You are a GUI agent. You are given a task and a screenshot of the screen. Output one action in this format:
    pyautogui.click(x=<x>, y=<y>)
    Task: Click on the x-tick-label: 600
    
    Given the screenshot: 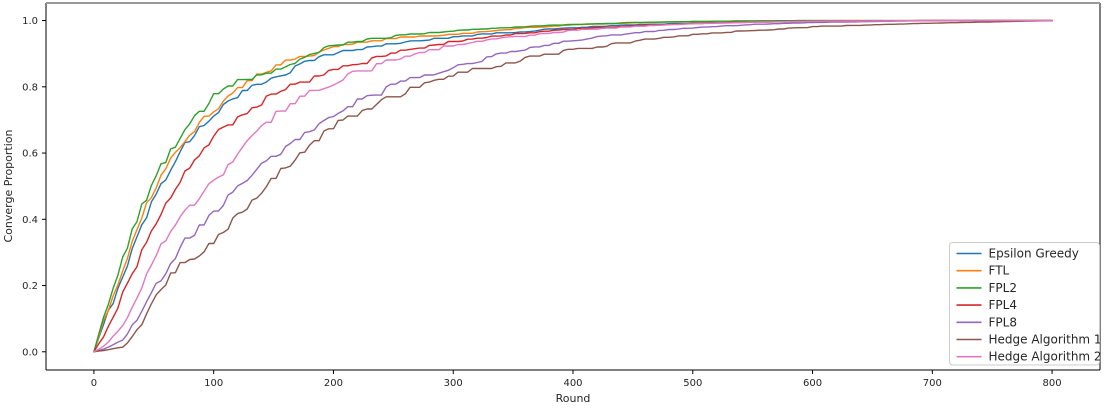 What is the action you would take?
    pyautogui.click(x=812, y=383)
    